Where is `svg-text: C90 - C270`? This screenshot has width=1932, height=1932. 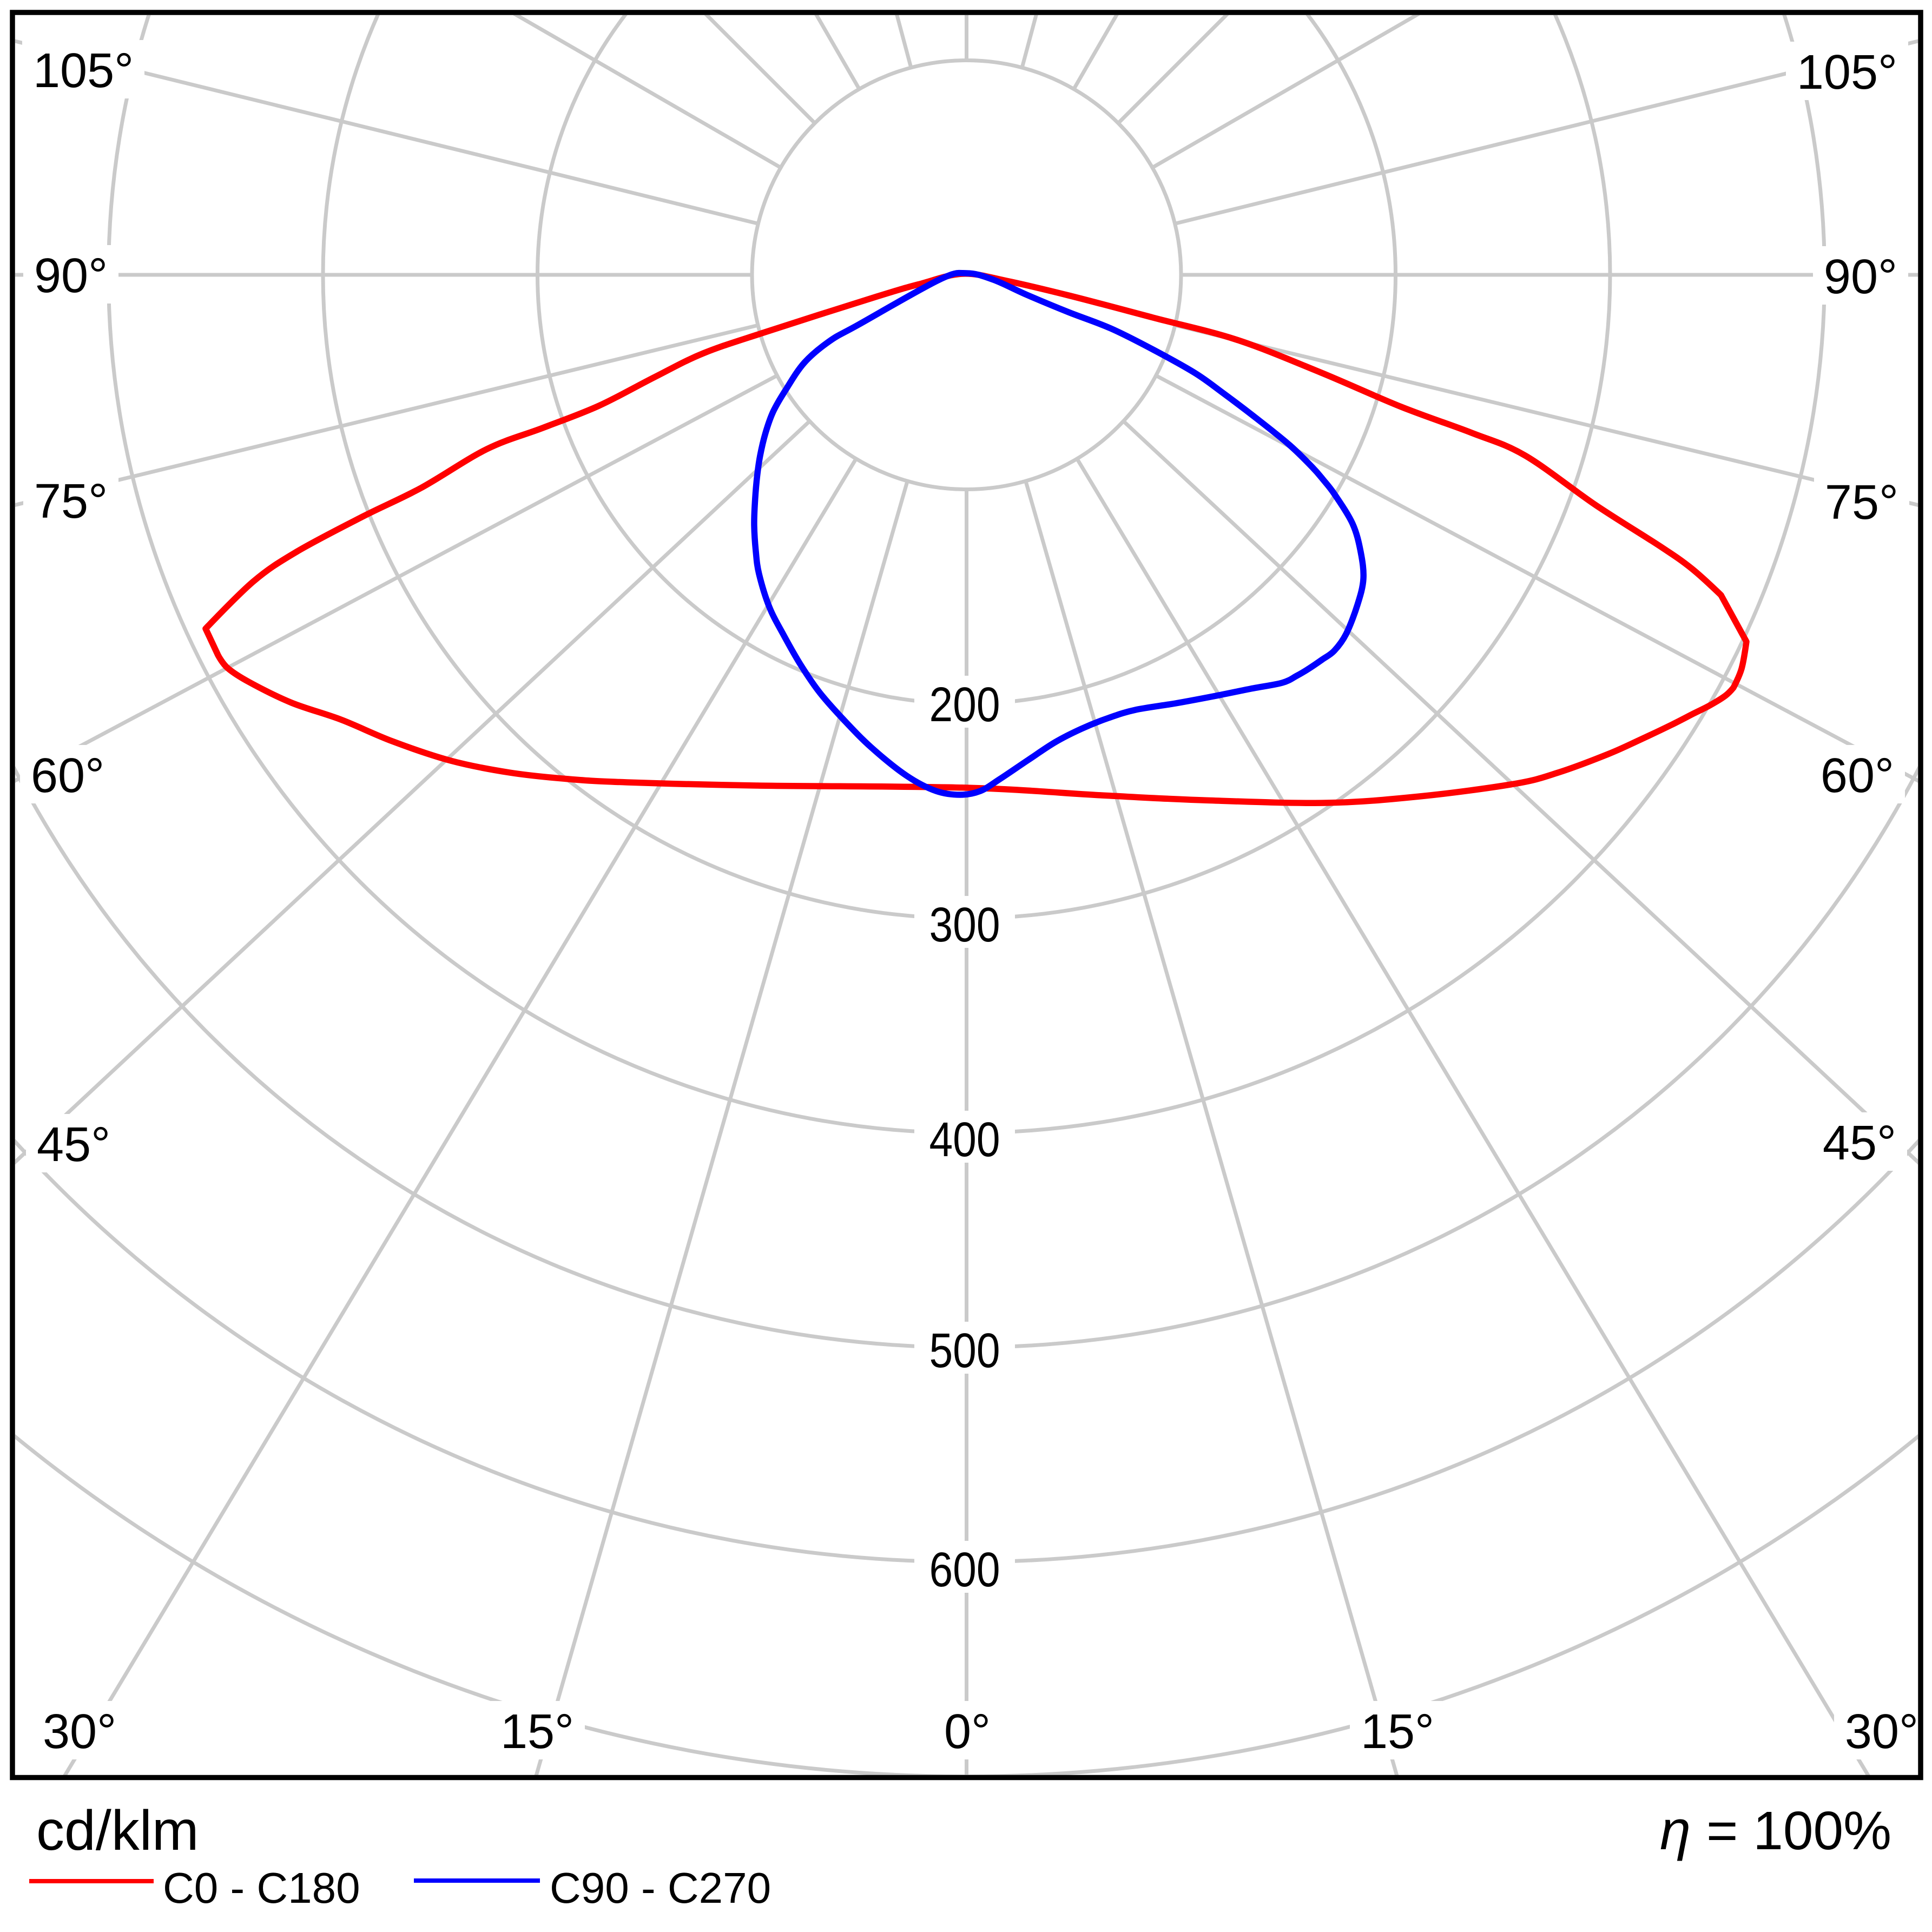 svg-text: C90 - C270 is located at coordinates (660, 1888).